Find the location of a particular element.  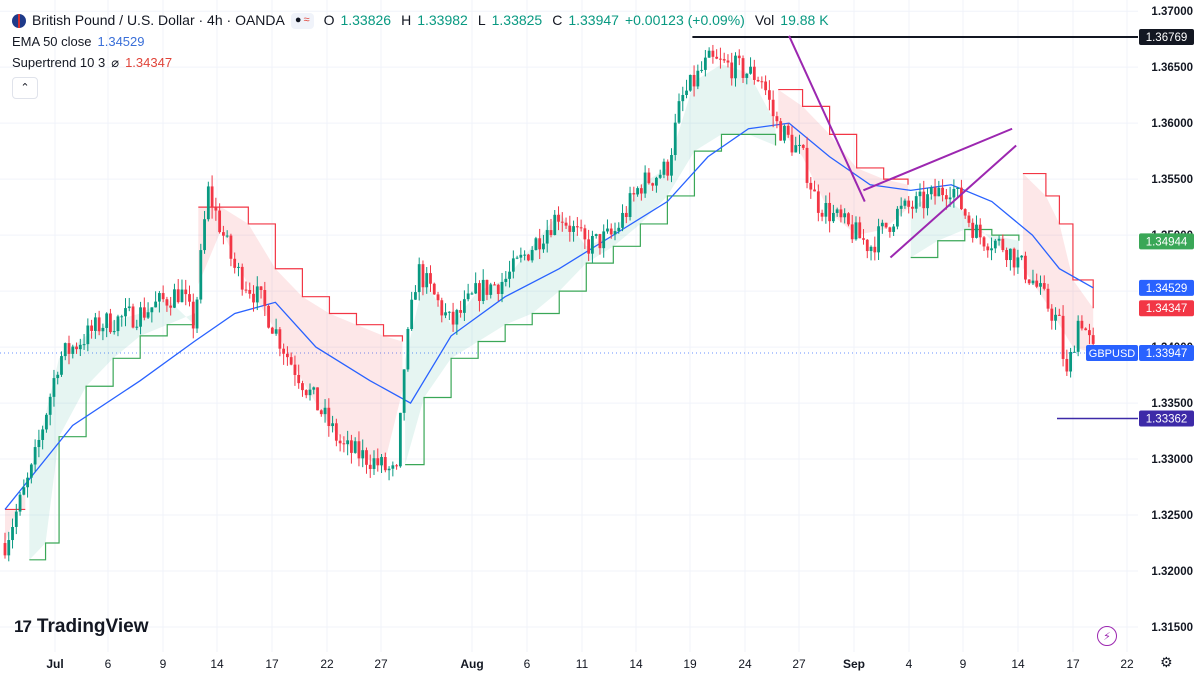

tradingview-logo: 17 TradingView is located at coordinates (81, 627).